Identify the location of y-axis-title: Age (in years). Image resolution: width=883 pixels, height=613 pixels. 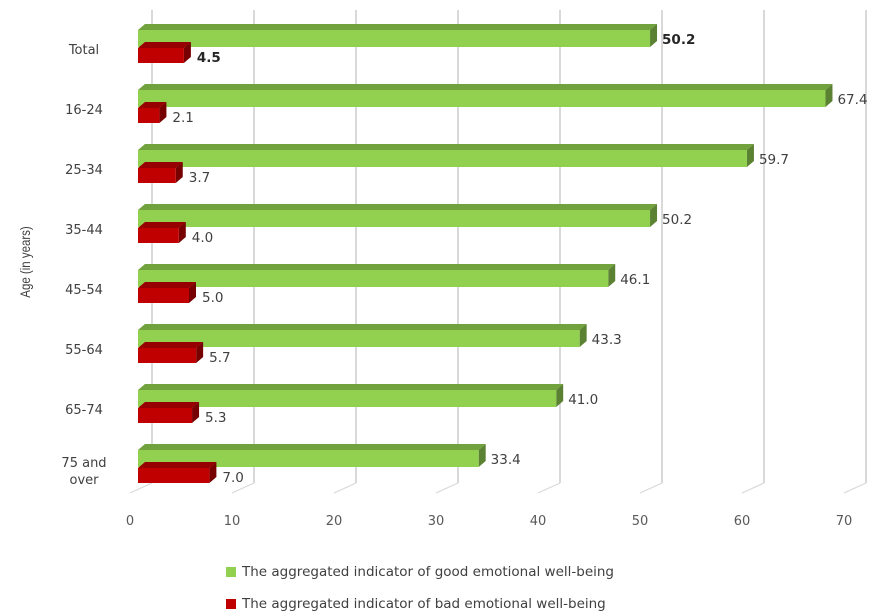
(25, 261).